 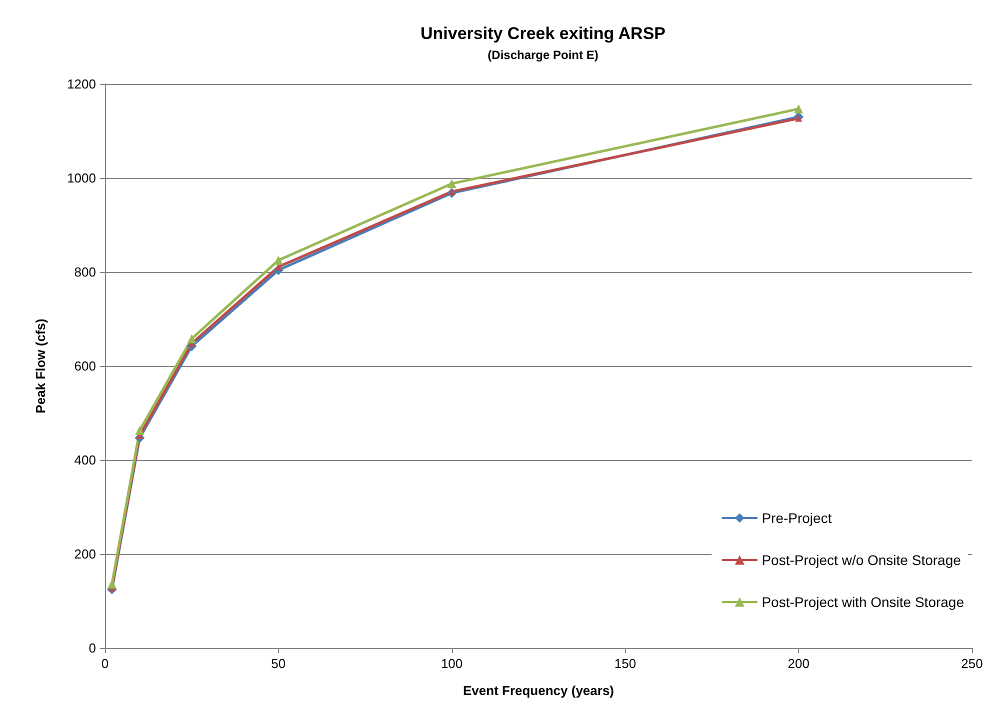 What do you see at coordinates (799, 663) in the screenshot?
I see `x-tick-label: 200` at bounding box center [799, 663].